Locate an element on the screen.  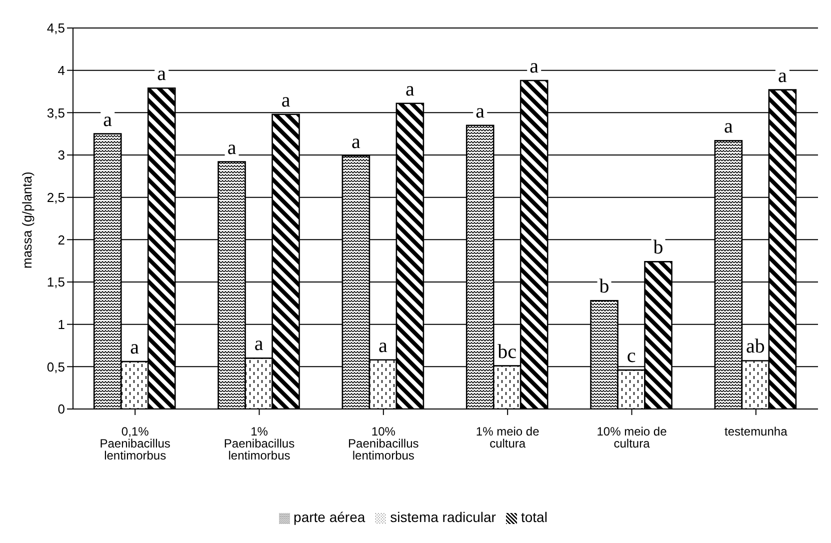
data-label: c is located at coordinates (631, 356).